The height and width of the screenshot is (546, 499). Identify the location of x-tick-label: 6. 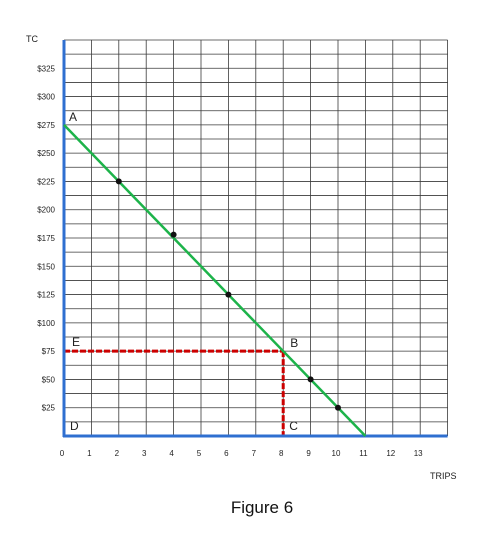
(226, 453).